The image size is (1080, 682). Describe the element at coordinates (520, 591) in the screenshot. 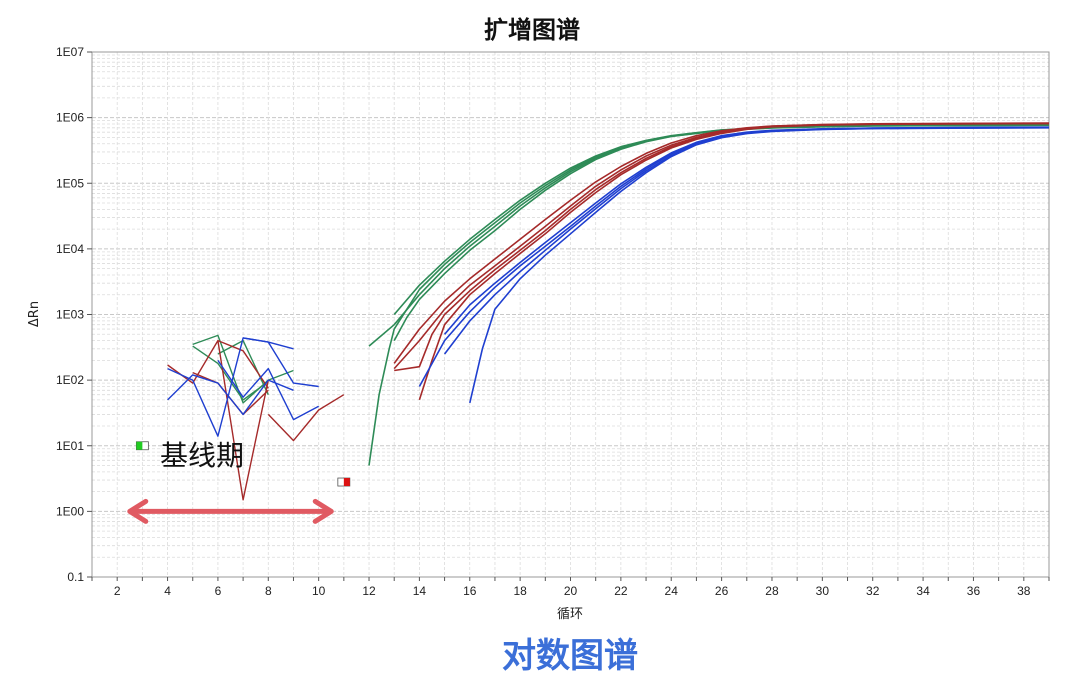

I see `x-tick-label: 18` at that location.